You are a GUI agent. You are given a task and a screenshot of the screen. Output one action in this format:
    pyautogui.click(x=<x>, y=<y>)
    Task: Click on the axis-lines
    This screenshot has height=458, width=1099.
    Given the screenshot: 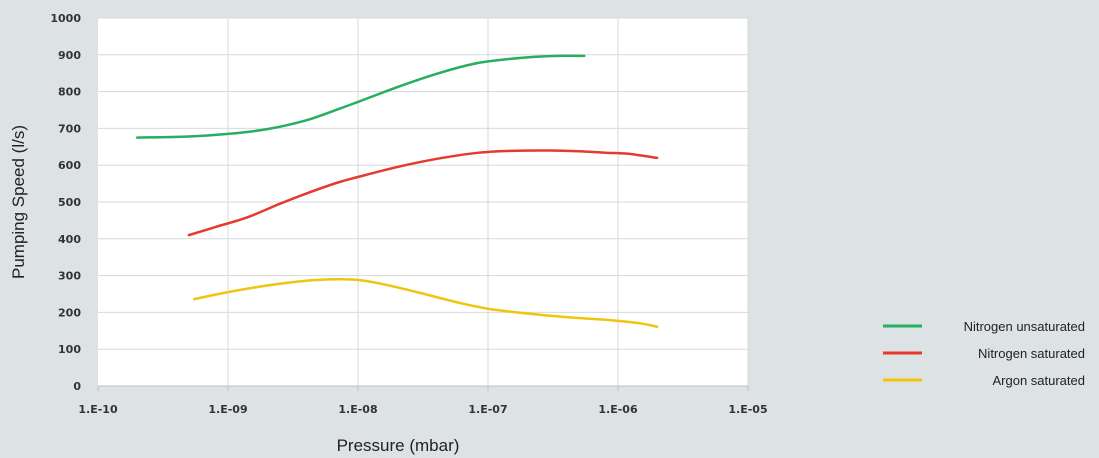 What is the action you would take?
    pyautogui.click(x=423, y=388)
    